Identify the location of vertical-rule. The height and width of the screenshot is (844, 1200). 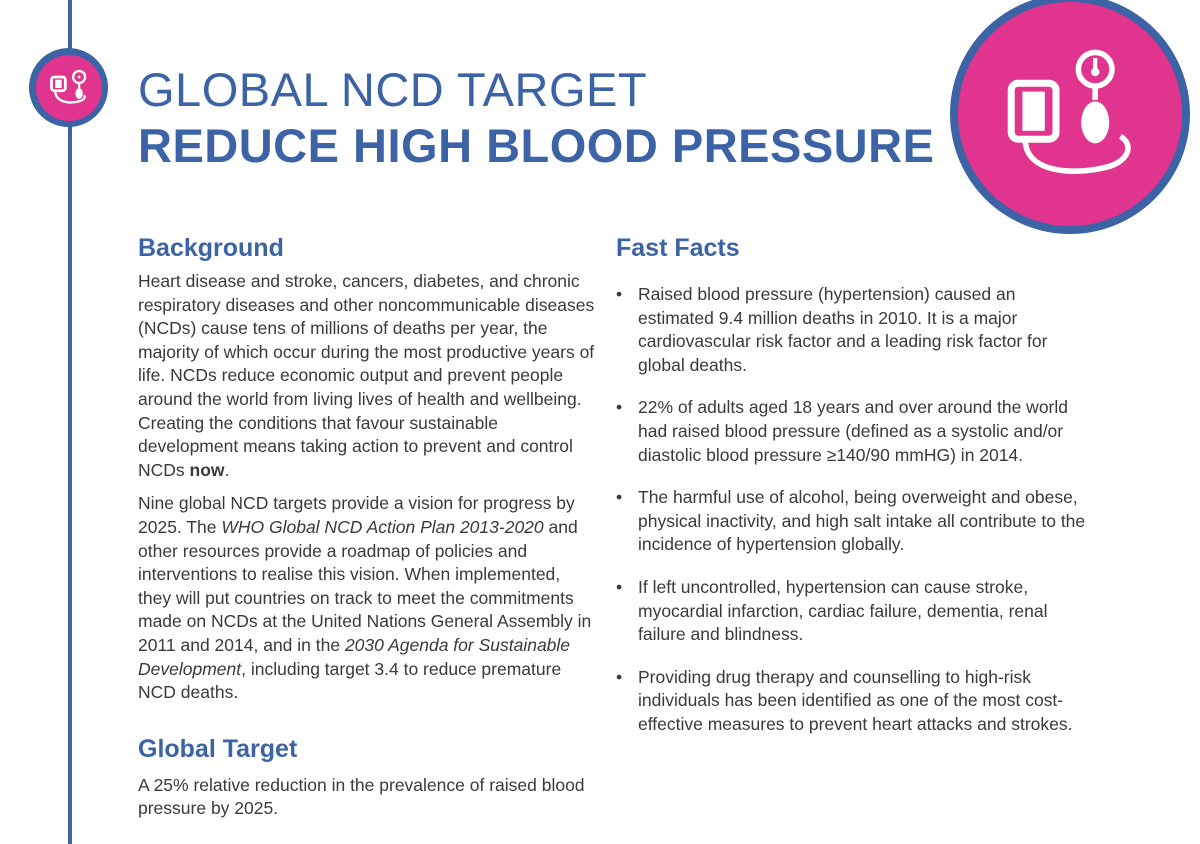
(70, 422).